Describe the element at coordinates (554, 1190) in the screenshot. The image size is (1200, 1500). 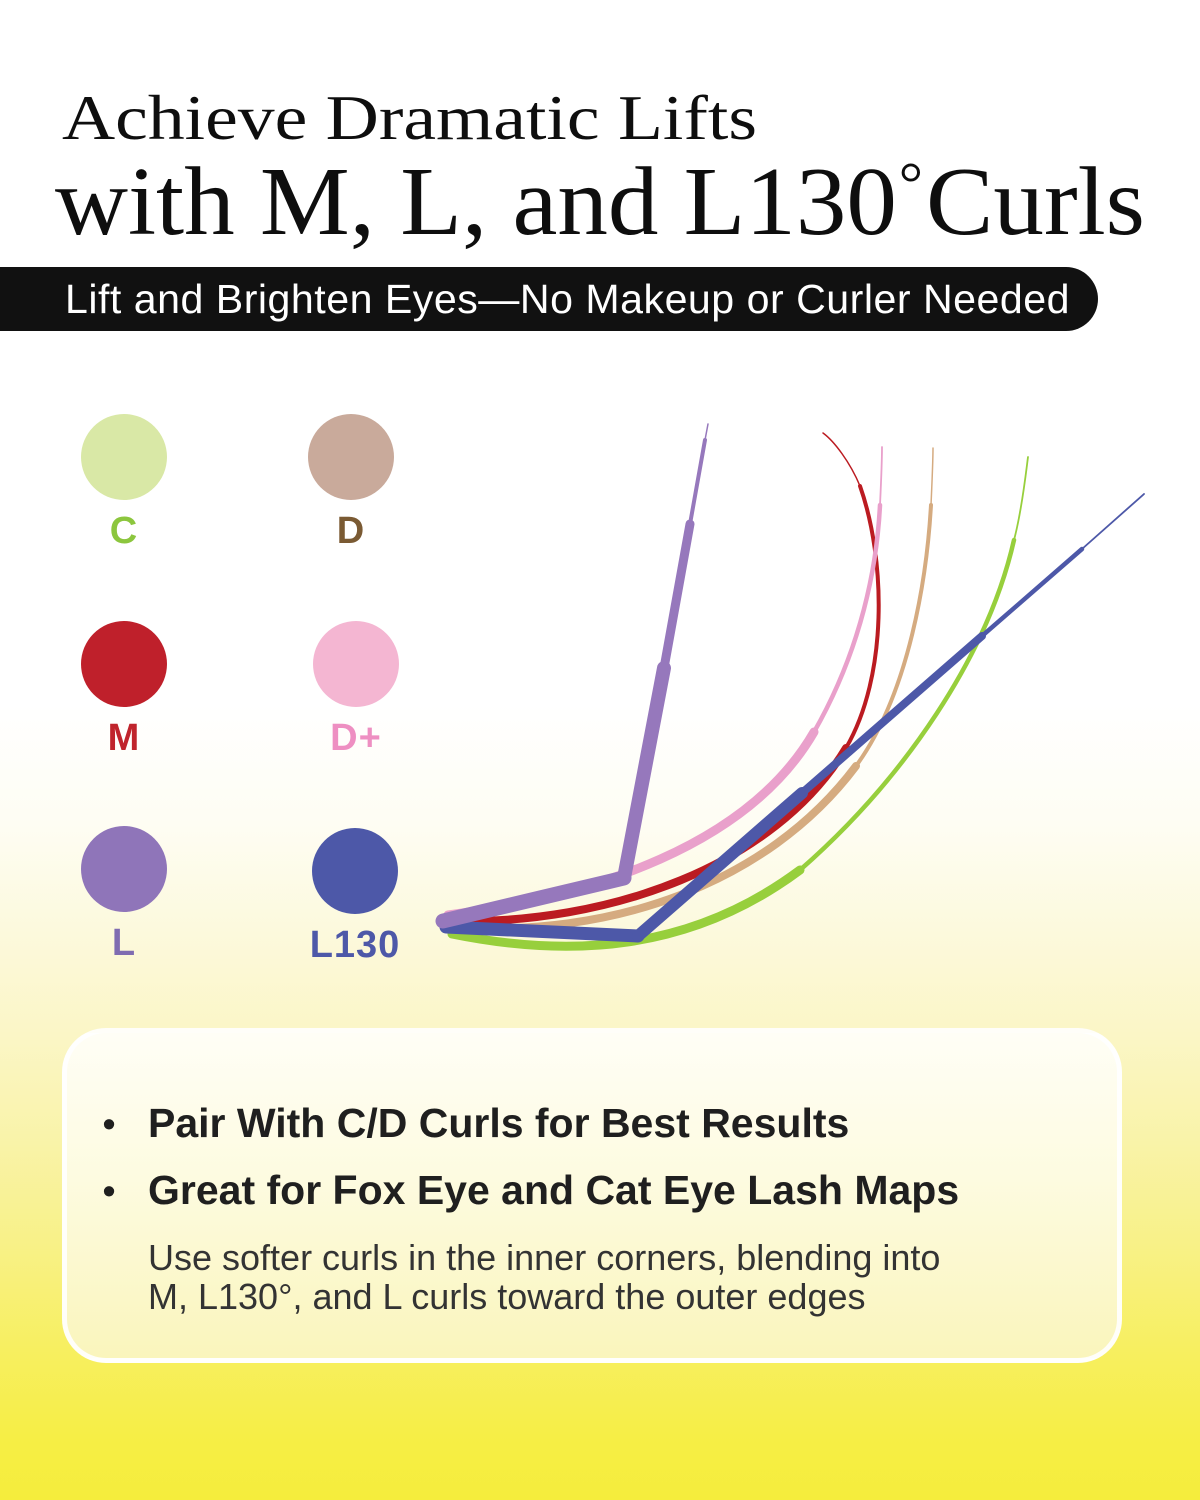
I see `bullet-text-2: Great for Fox Eye and Cat Eye Lash Maps` at that location.